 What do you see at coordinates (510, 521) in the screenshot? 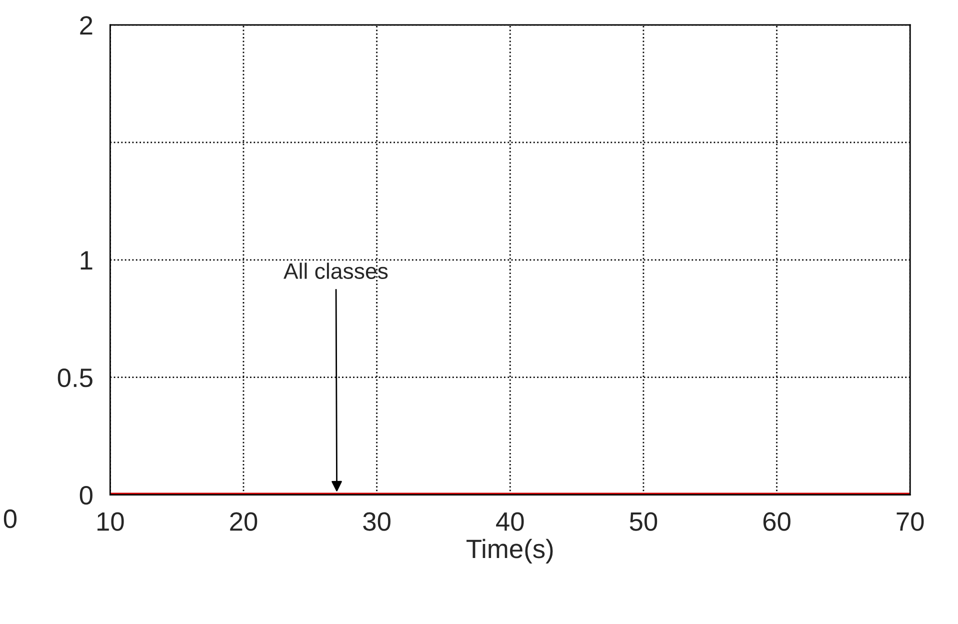
I see `x-tick-label: 40` at bounding box center [510, 521].